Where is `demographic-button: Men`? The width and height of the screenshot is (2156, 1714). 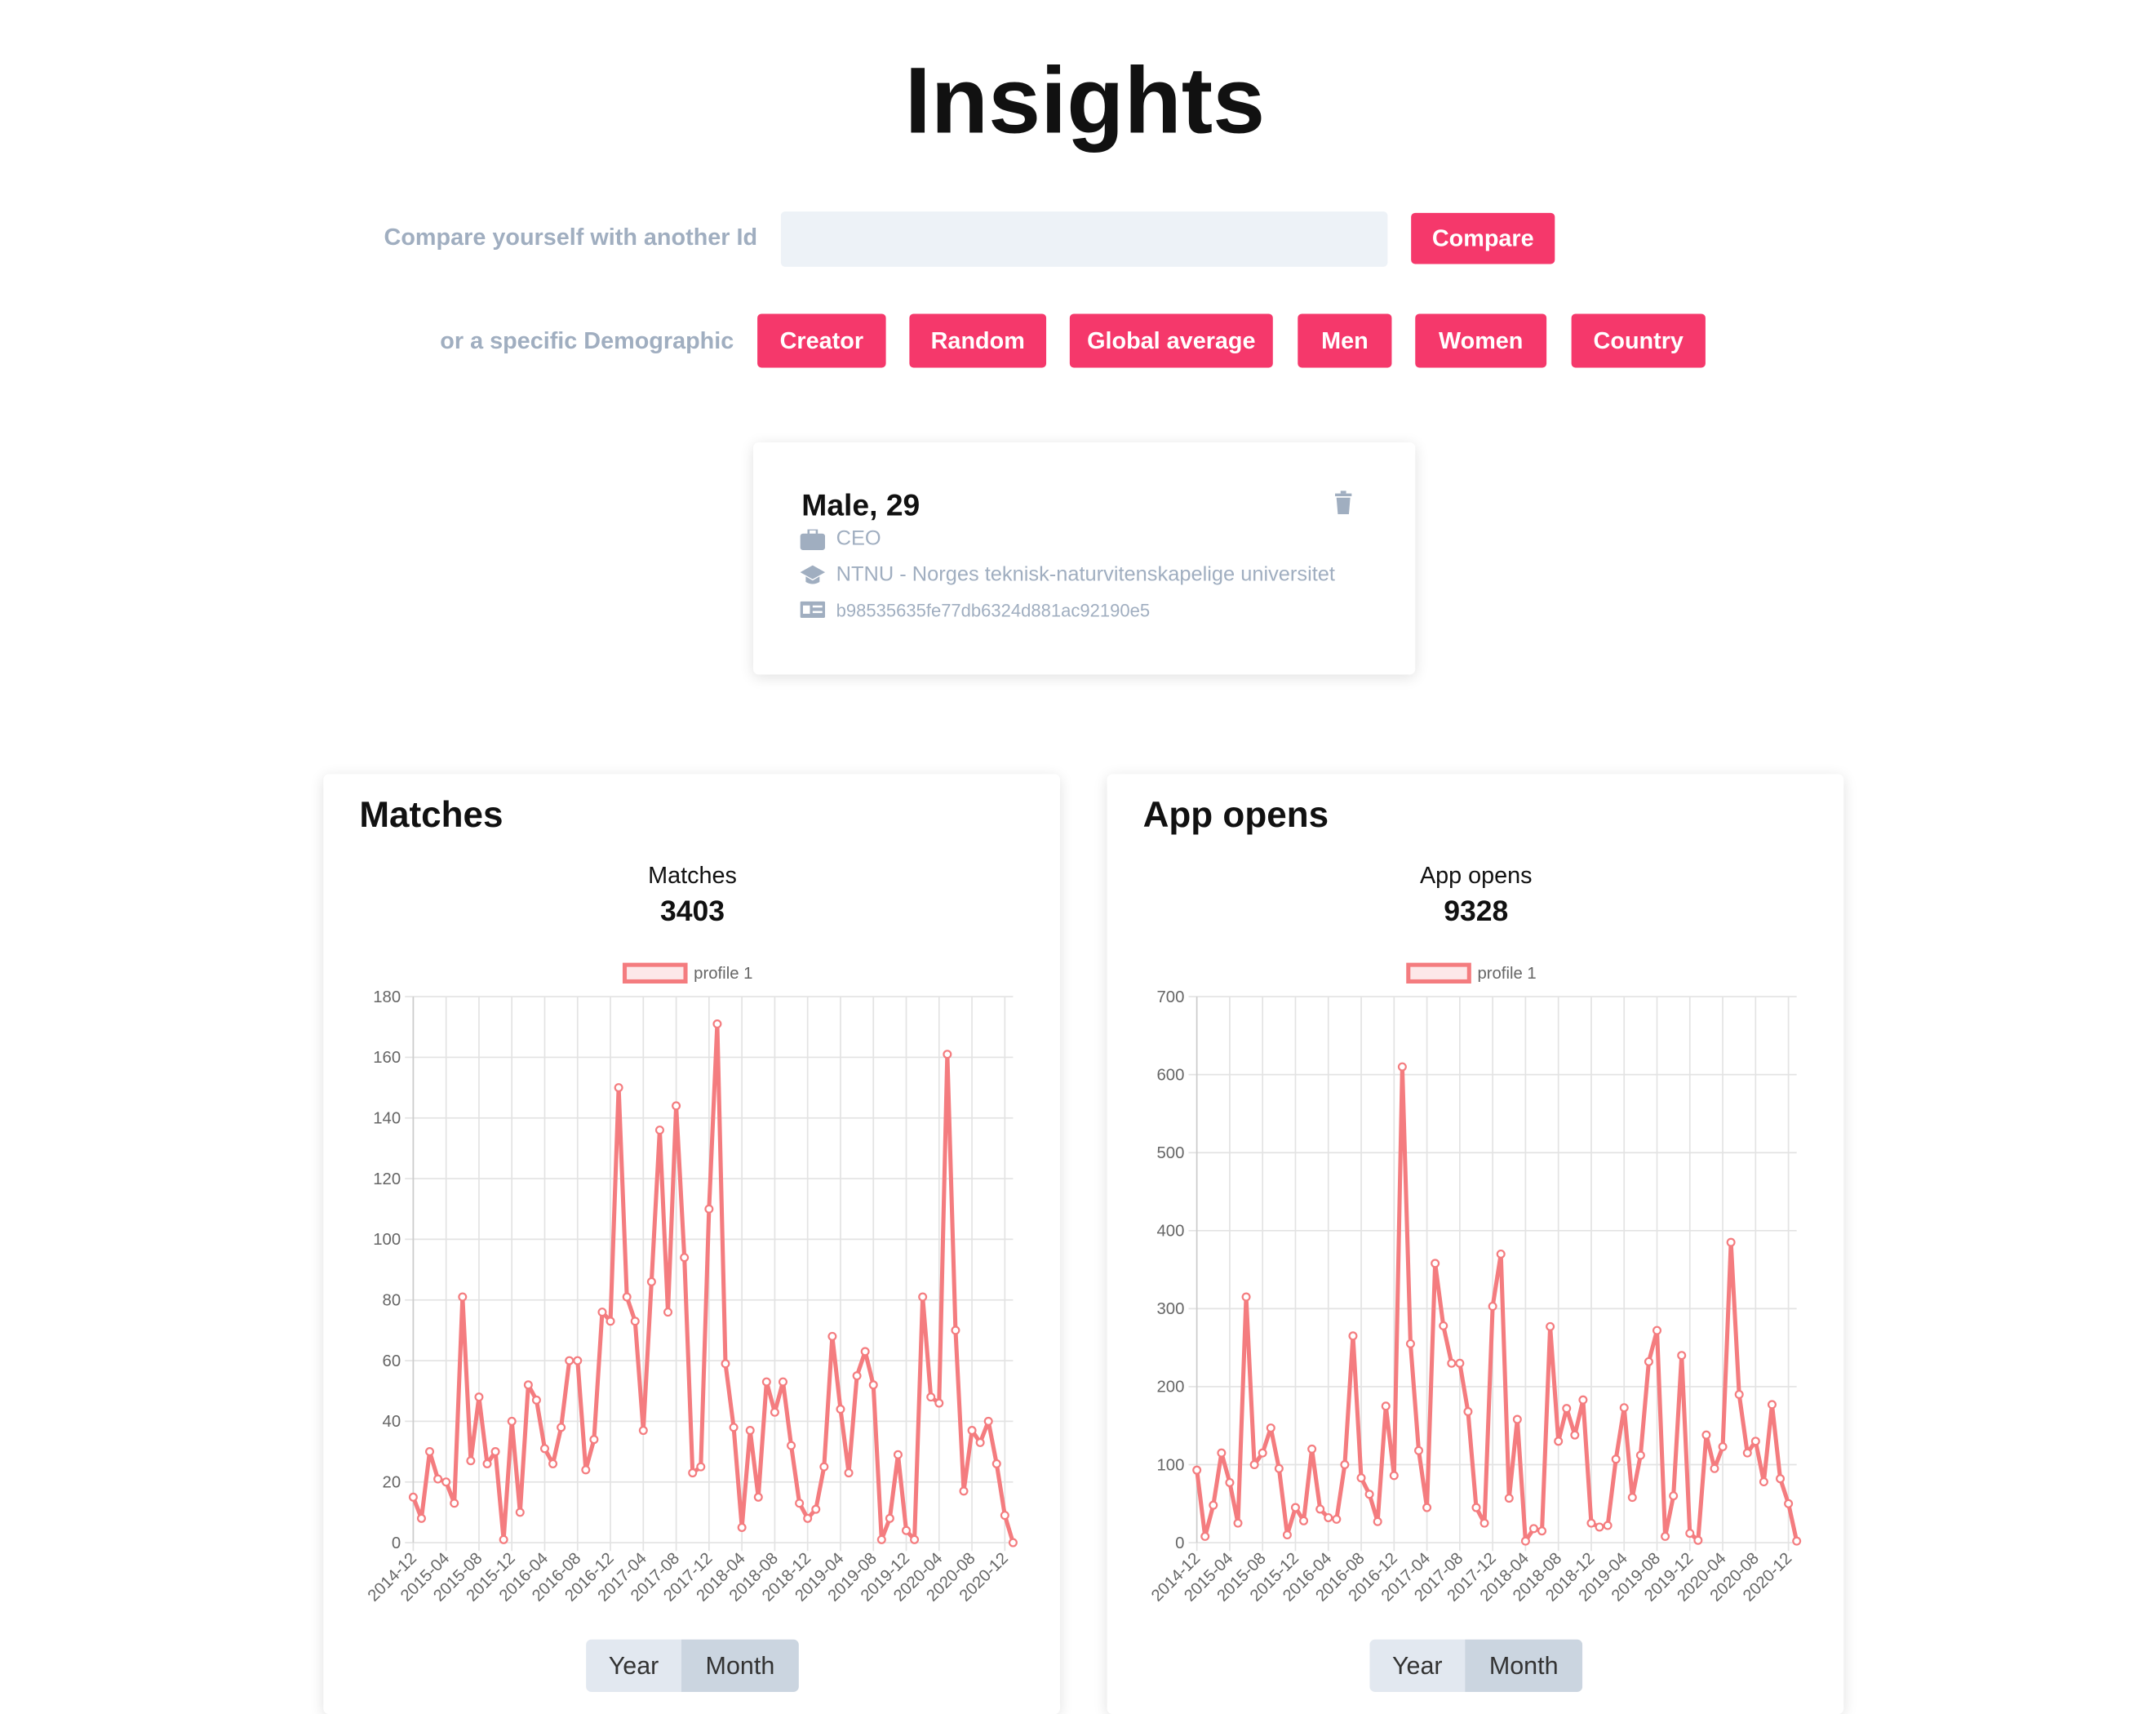 demographic-button: Men is located at coordinates (1345, 340).